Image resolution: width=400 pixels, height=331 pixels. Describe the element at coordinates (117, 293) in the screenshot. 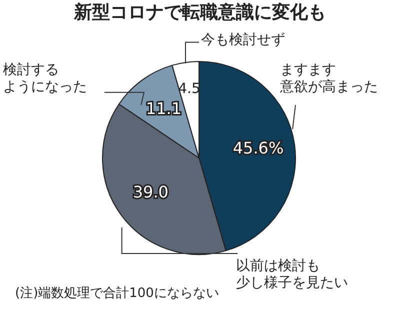

I see `text: (注)端数処理で合計100にならない` at that location.